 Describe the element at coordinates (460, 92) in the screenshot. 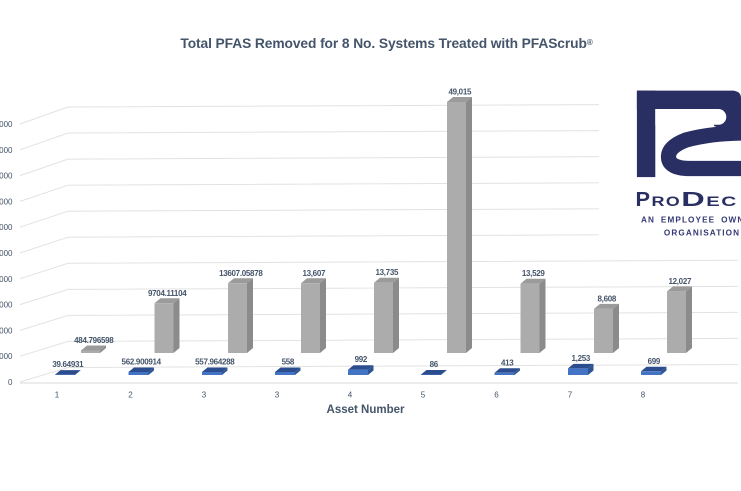

I see `svg-text: 49,015` at that location.